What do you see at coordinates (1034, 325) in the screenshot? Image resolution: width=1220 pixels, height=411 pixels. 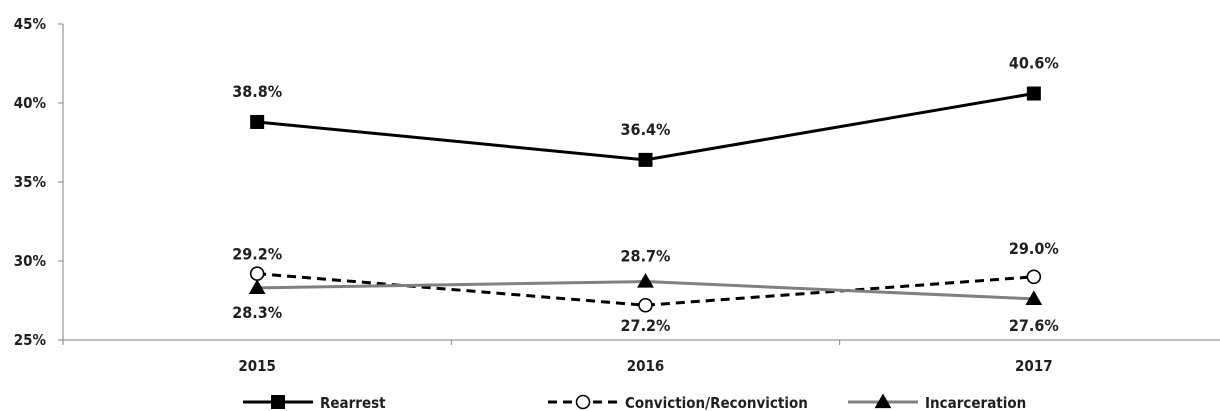 I see `data-label: 27.6%` at bounding box center [1034, 325].